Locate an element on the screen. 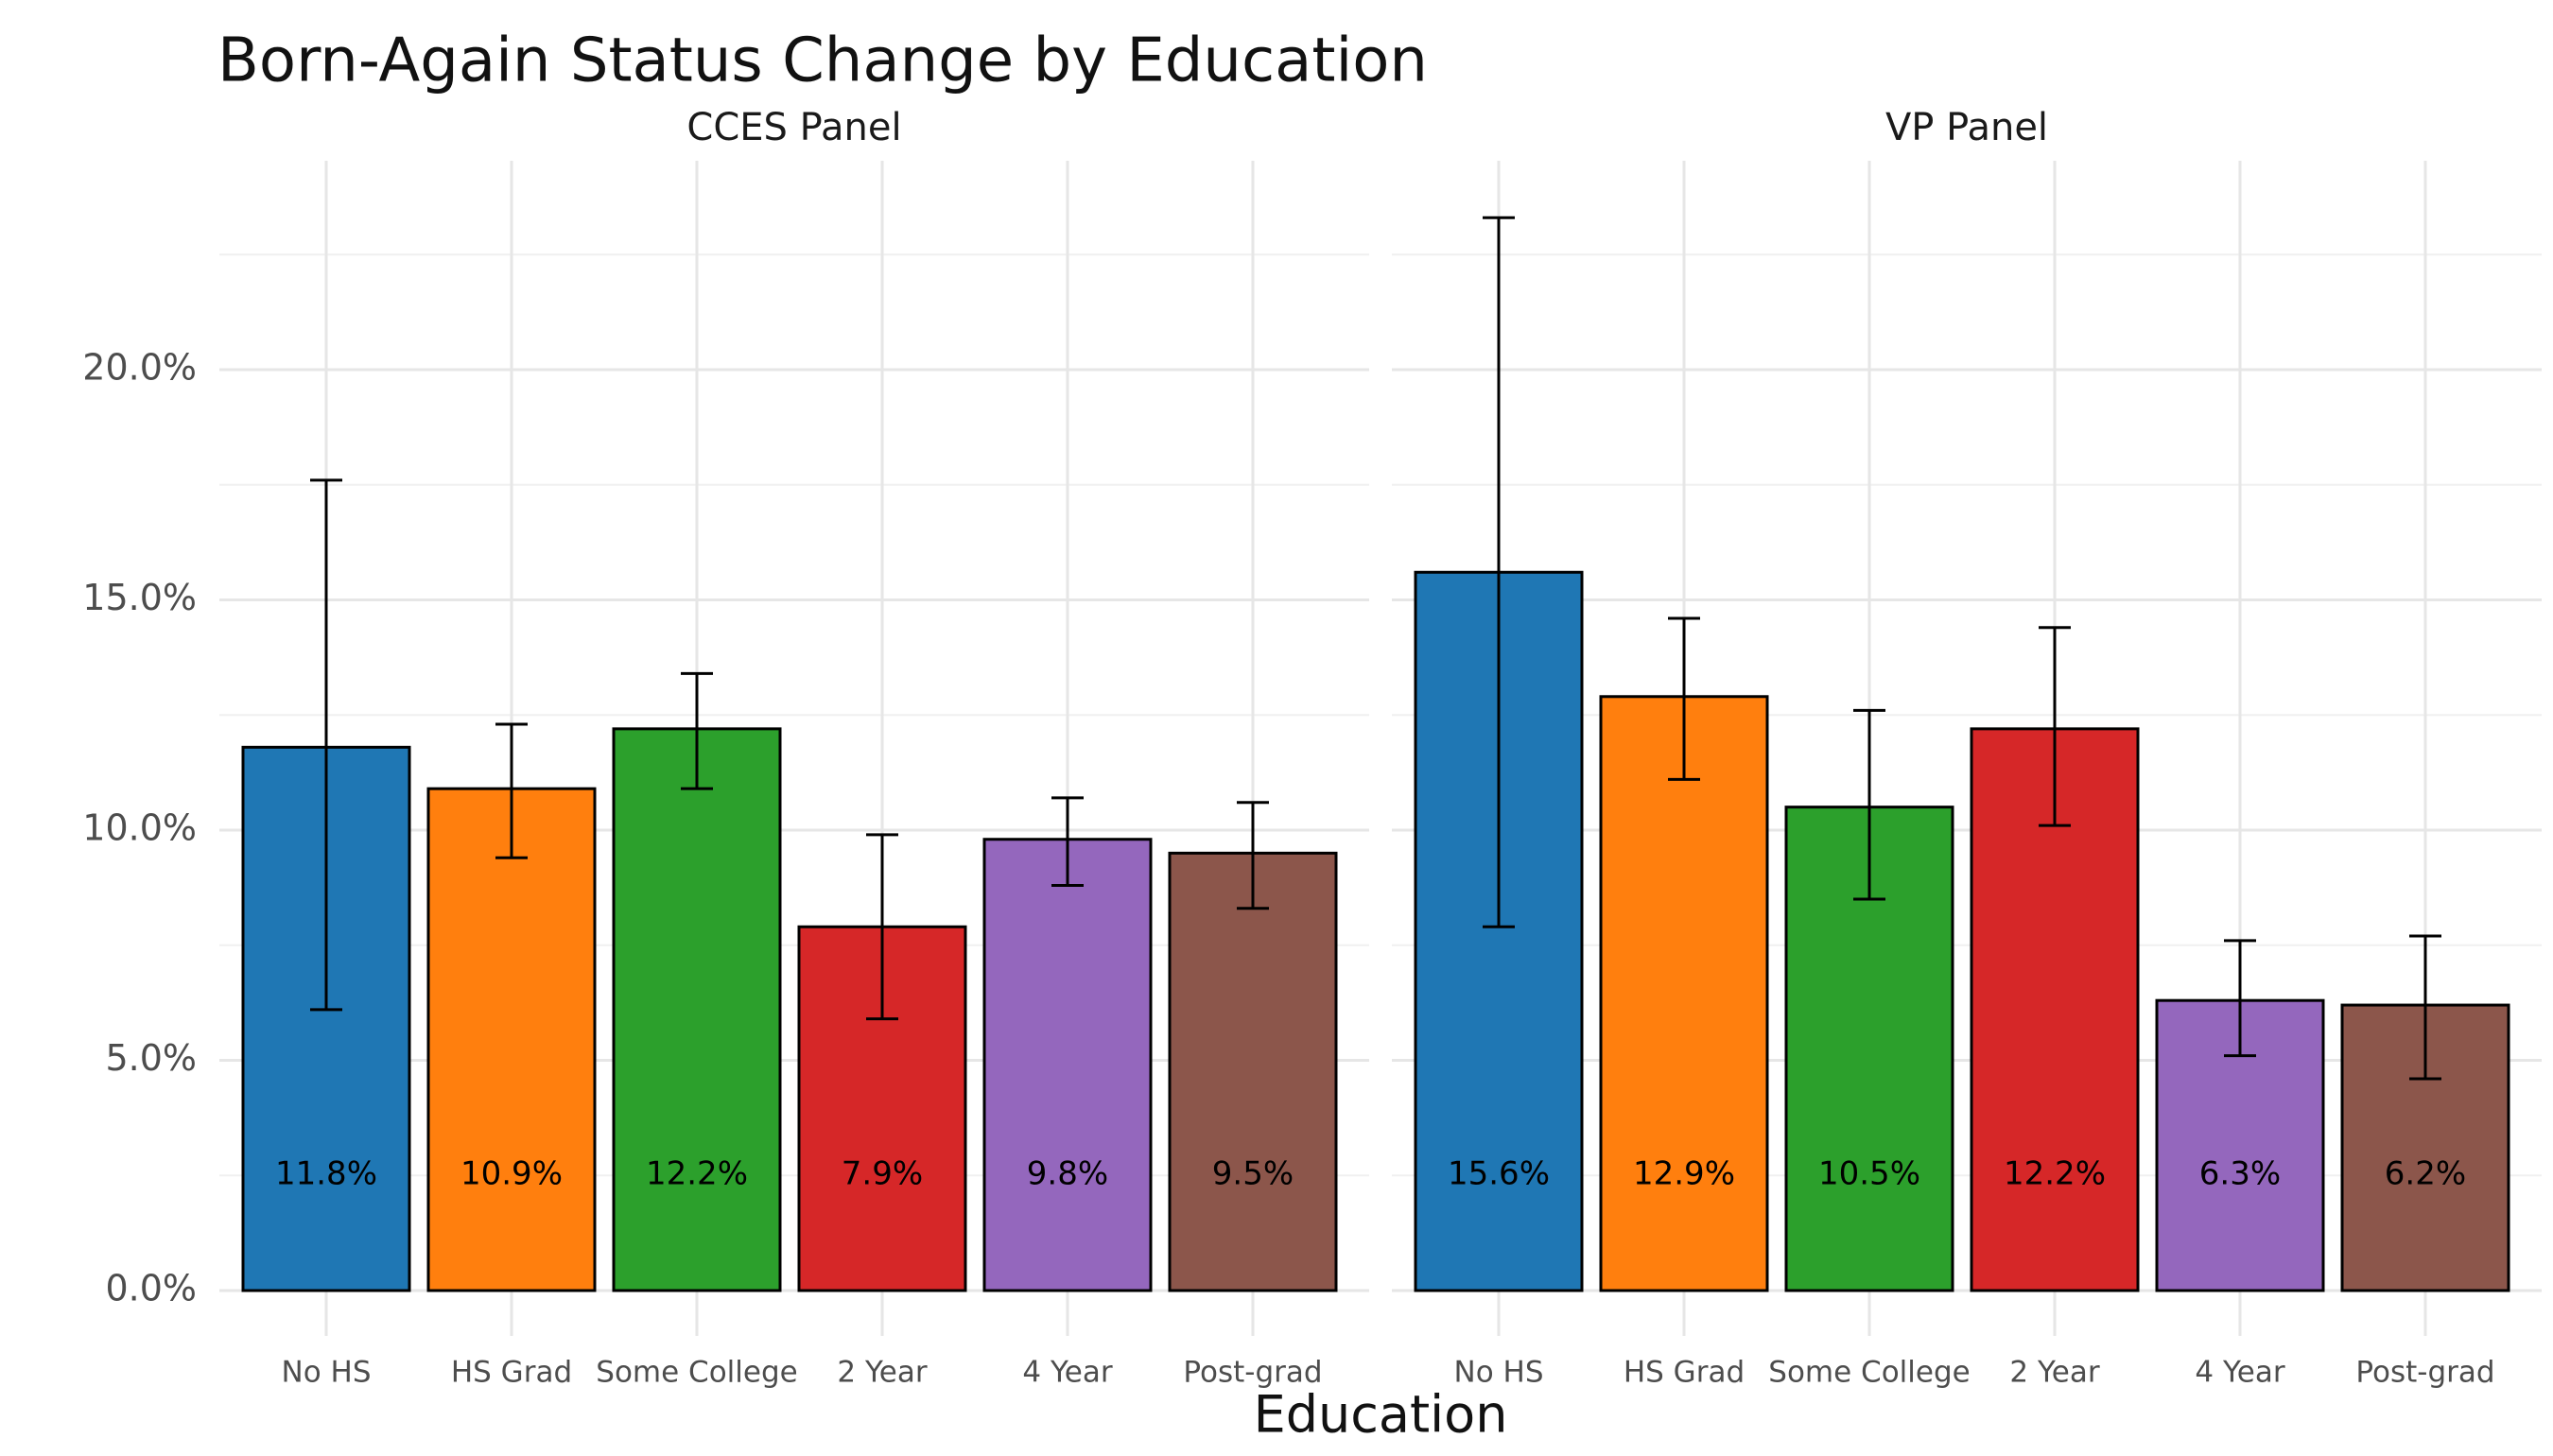 This screenshot has width=2553, height=1456. y-tick-label: 5.0% is located at coordinates (151, 1058).